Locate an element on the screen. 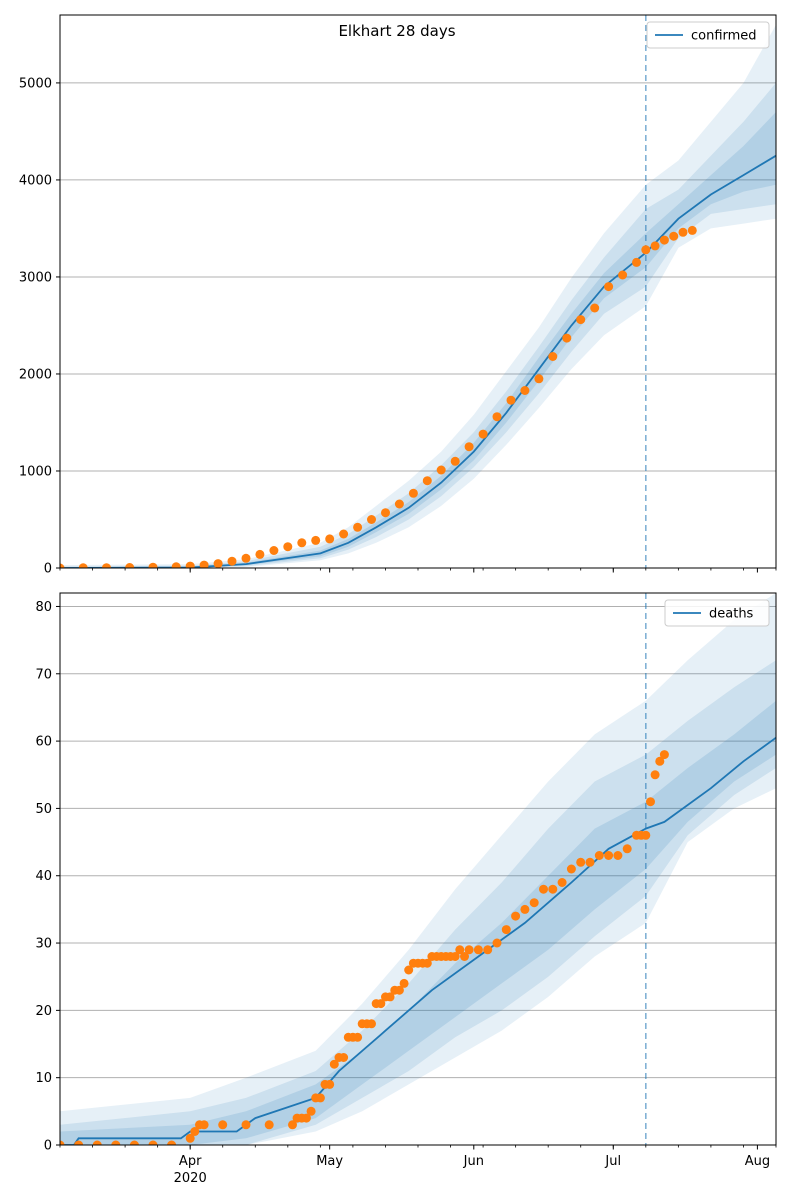 This screenshot has width=800, height=1200. legend-label: deaths is located at coordinates (731, 614).